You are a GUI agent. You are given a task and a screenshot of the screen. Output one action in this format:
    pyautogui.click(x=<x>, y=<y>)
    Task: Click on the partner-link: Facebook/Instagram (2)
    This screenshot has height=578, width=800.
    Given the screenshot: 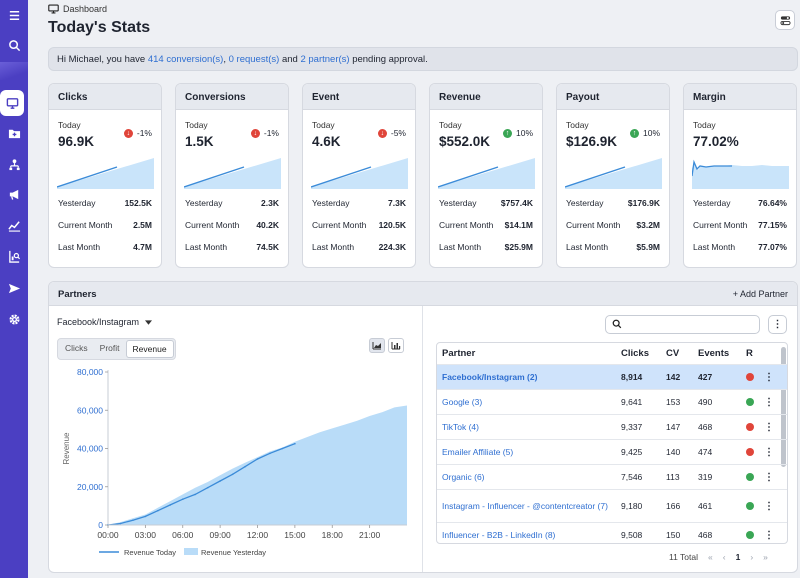 What is the action you would take?
    pyautogui.click(x=490, y=376)
    